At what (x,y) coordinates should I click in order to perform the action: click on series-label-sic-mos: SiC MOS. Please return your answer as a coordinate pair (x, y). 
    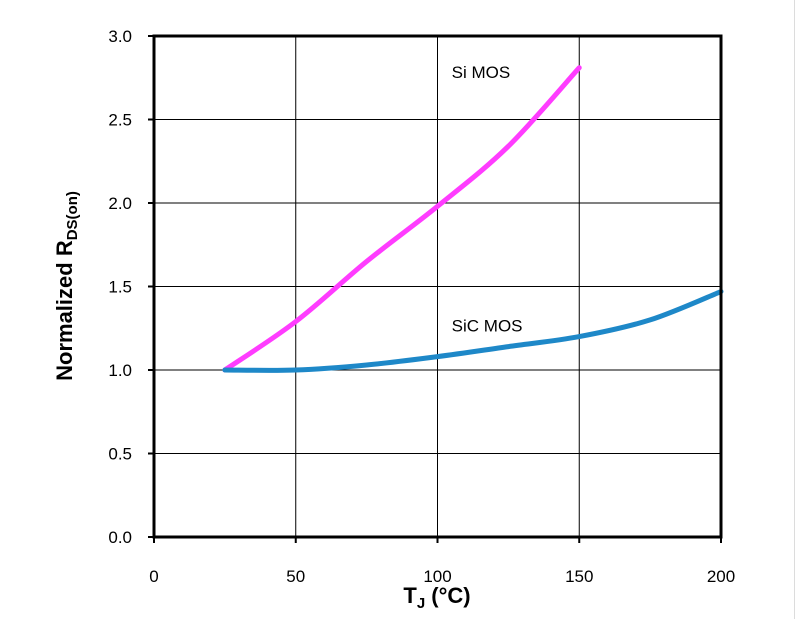
    Looking at the image, I should click on (487, 326).